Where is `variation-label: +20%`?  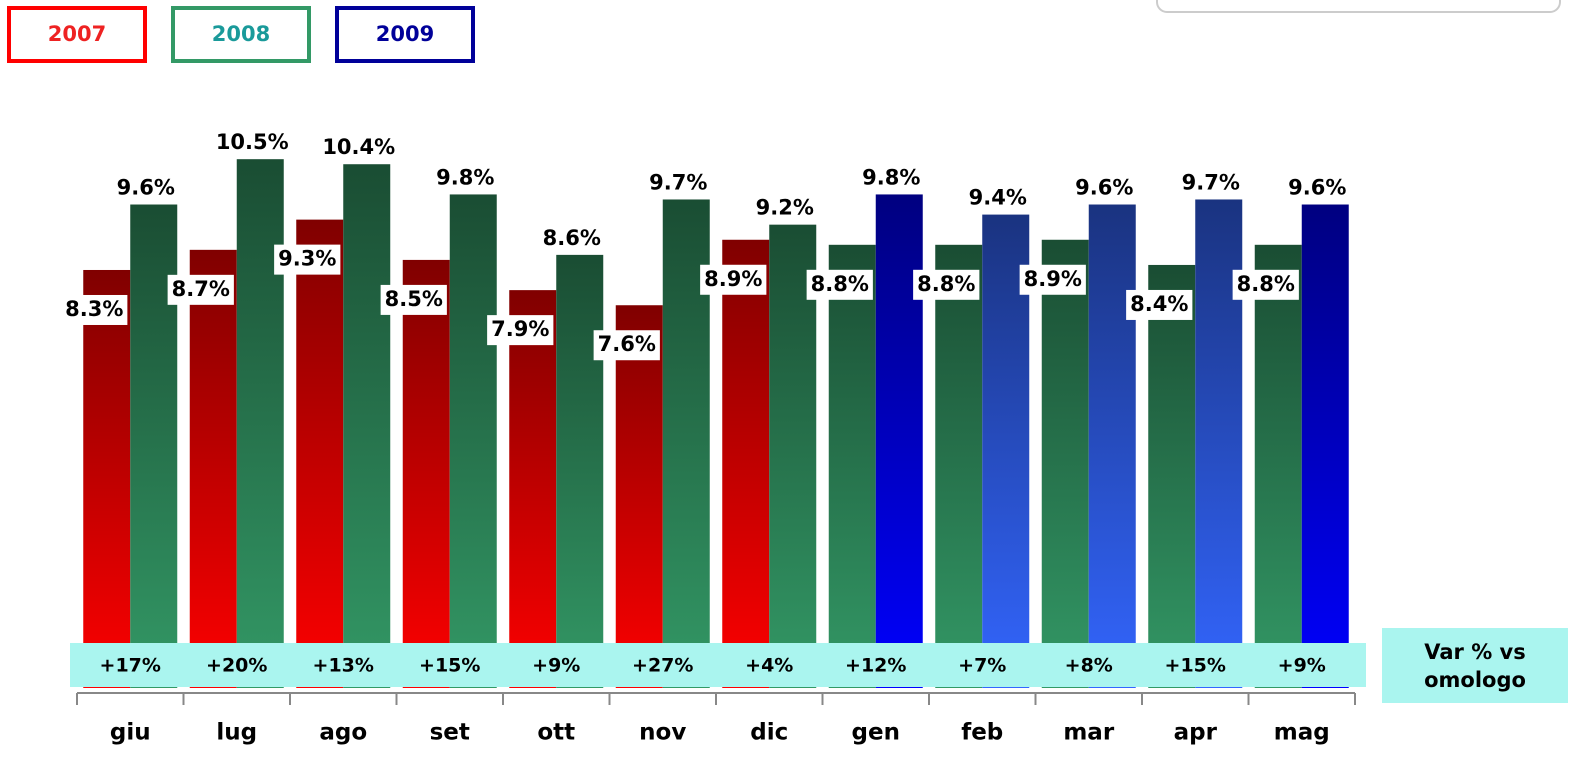
variation-label: +20% is located at coordinates (236, 666).